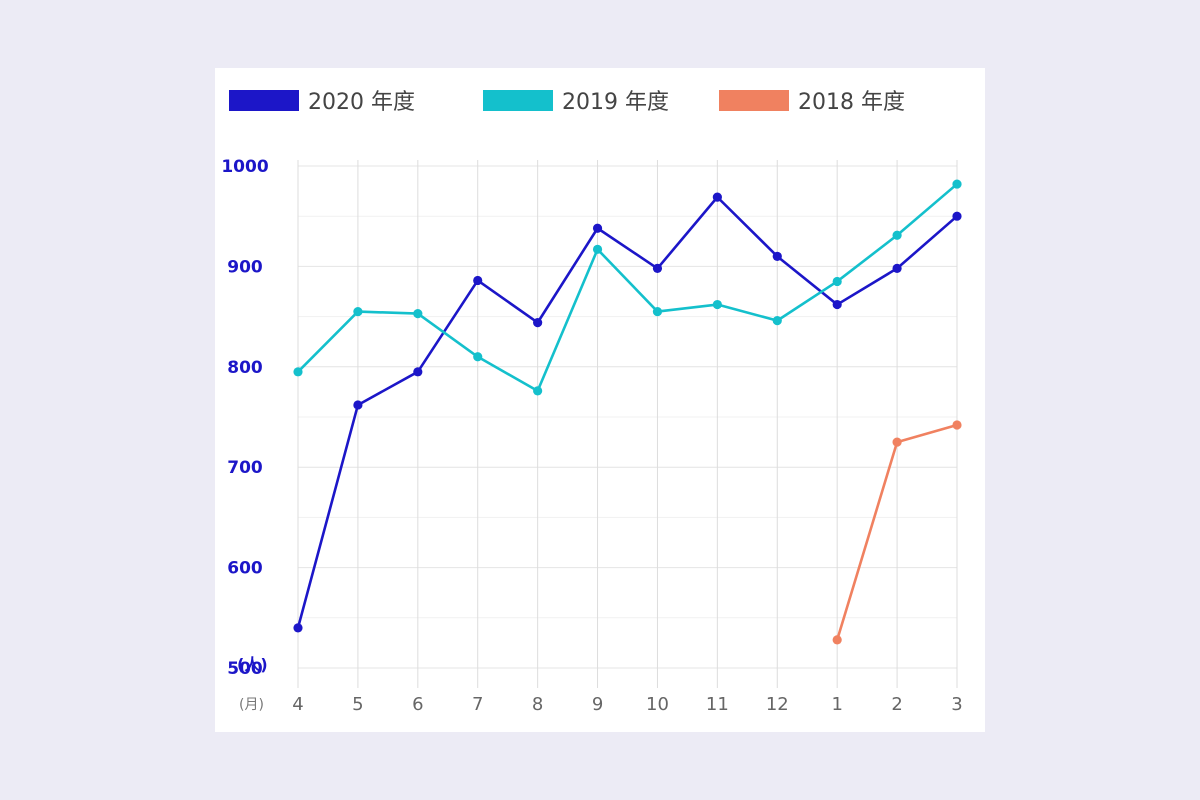  I want to click on y-tick-label: 800, so click(245, 368).